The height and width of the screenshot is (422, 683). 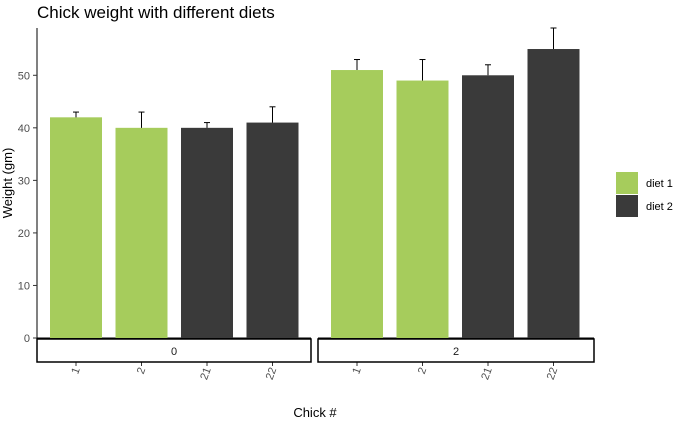 I want to click on legend: diet 1 diet 2, so click(x=644, y=194).